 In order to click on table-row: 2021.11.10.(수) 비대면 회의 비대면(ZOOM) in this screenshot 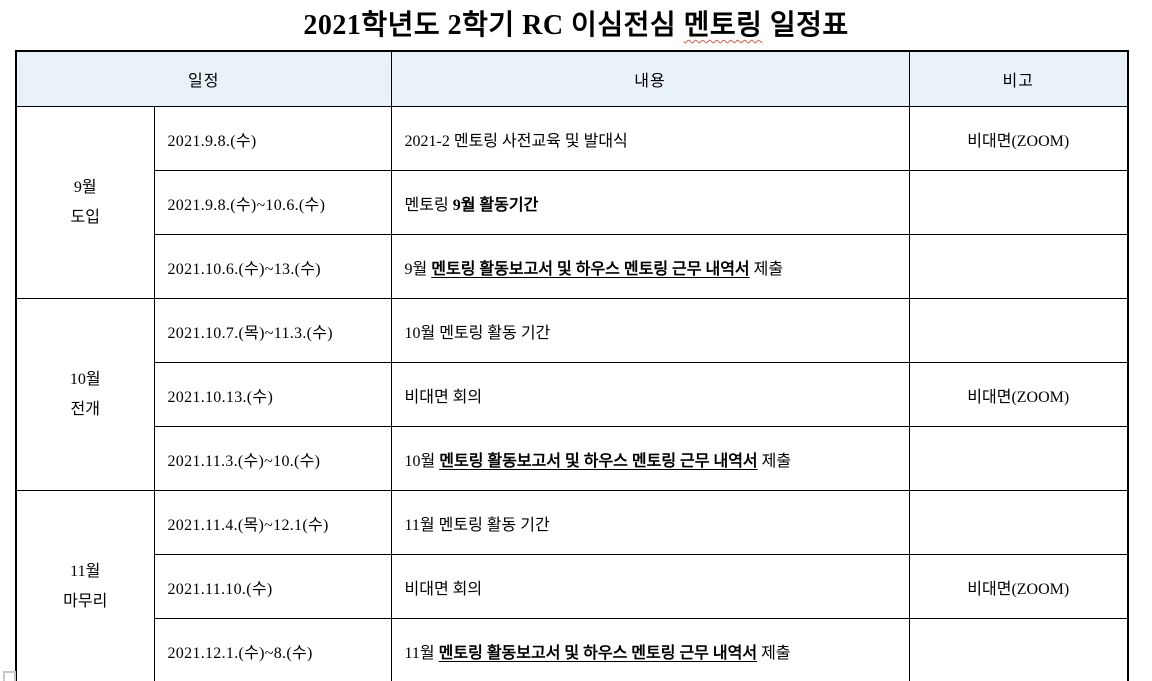, I will do `click(572, 586)`.